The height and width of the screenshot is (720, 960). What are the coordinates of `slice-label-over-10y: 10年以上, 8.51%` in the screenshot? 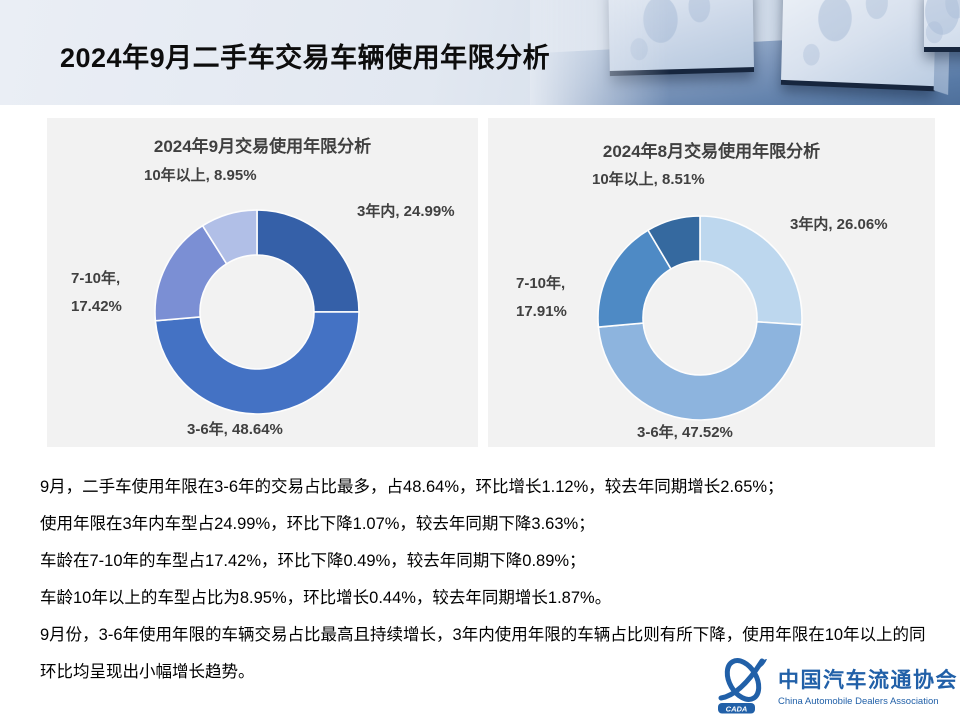 It's located at (648, 179).